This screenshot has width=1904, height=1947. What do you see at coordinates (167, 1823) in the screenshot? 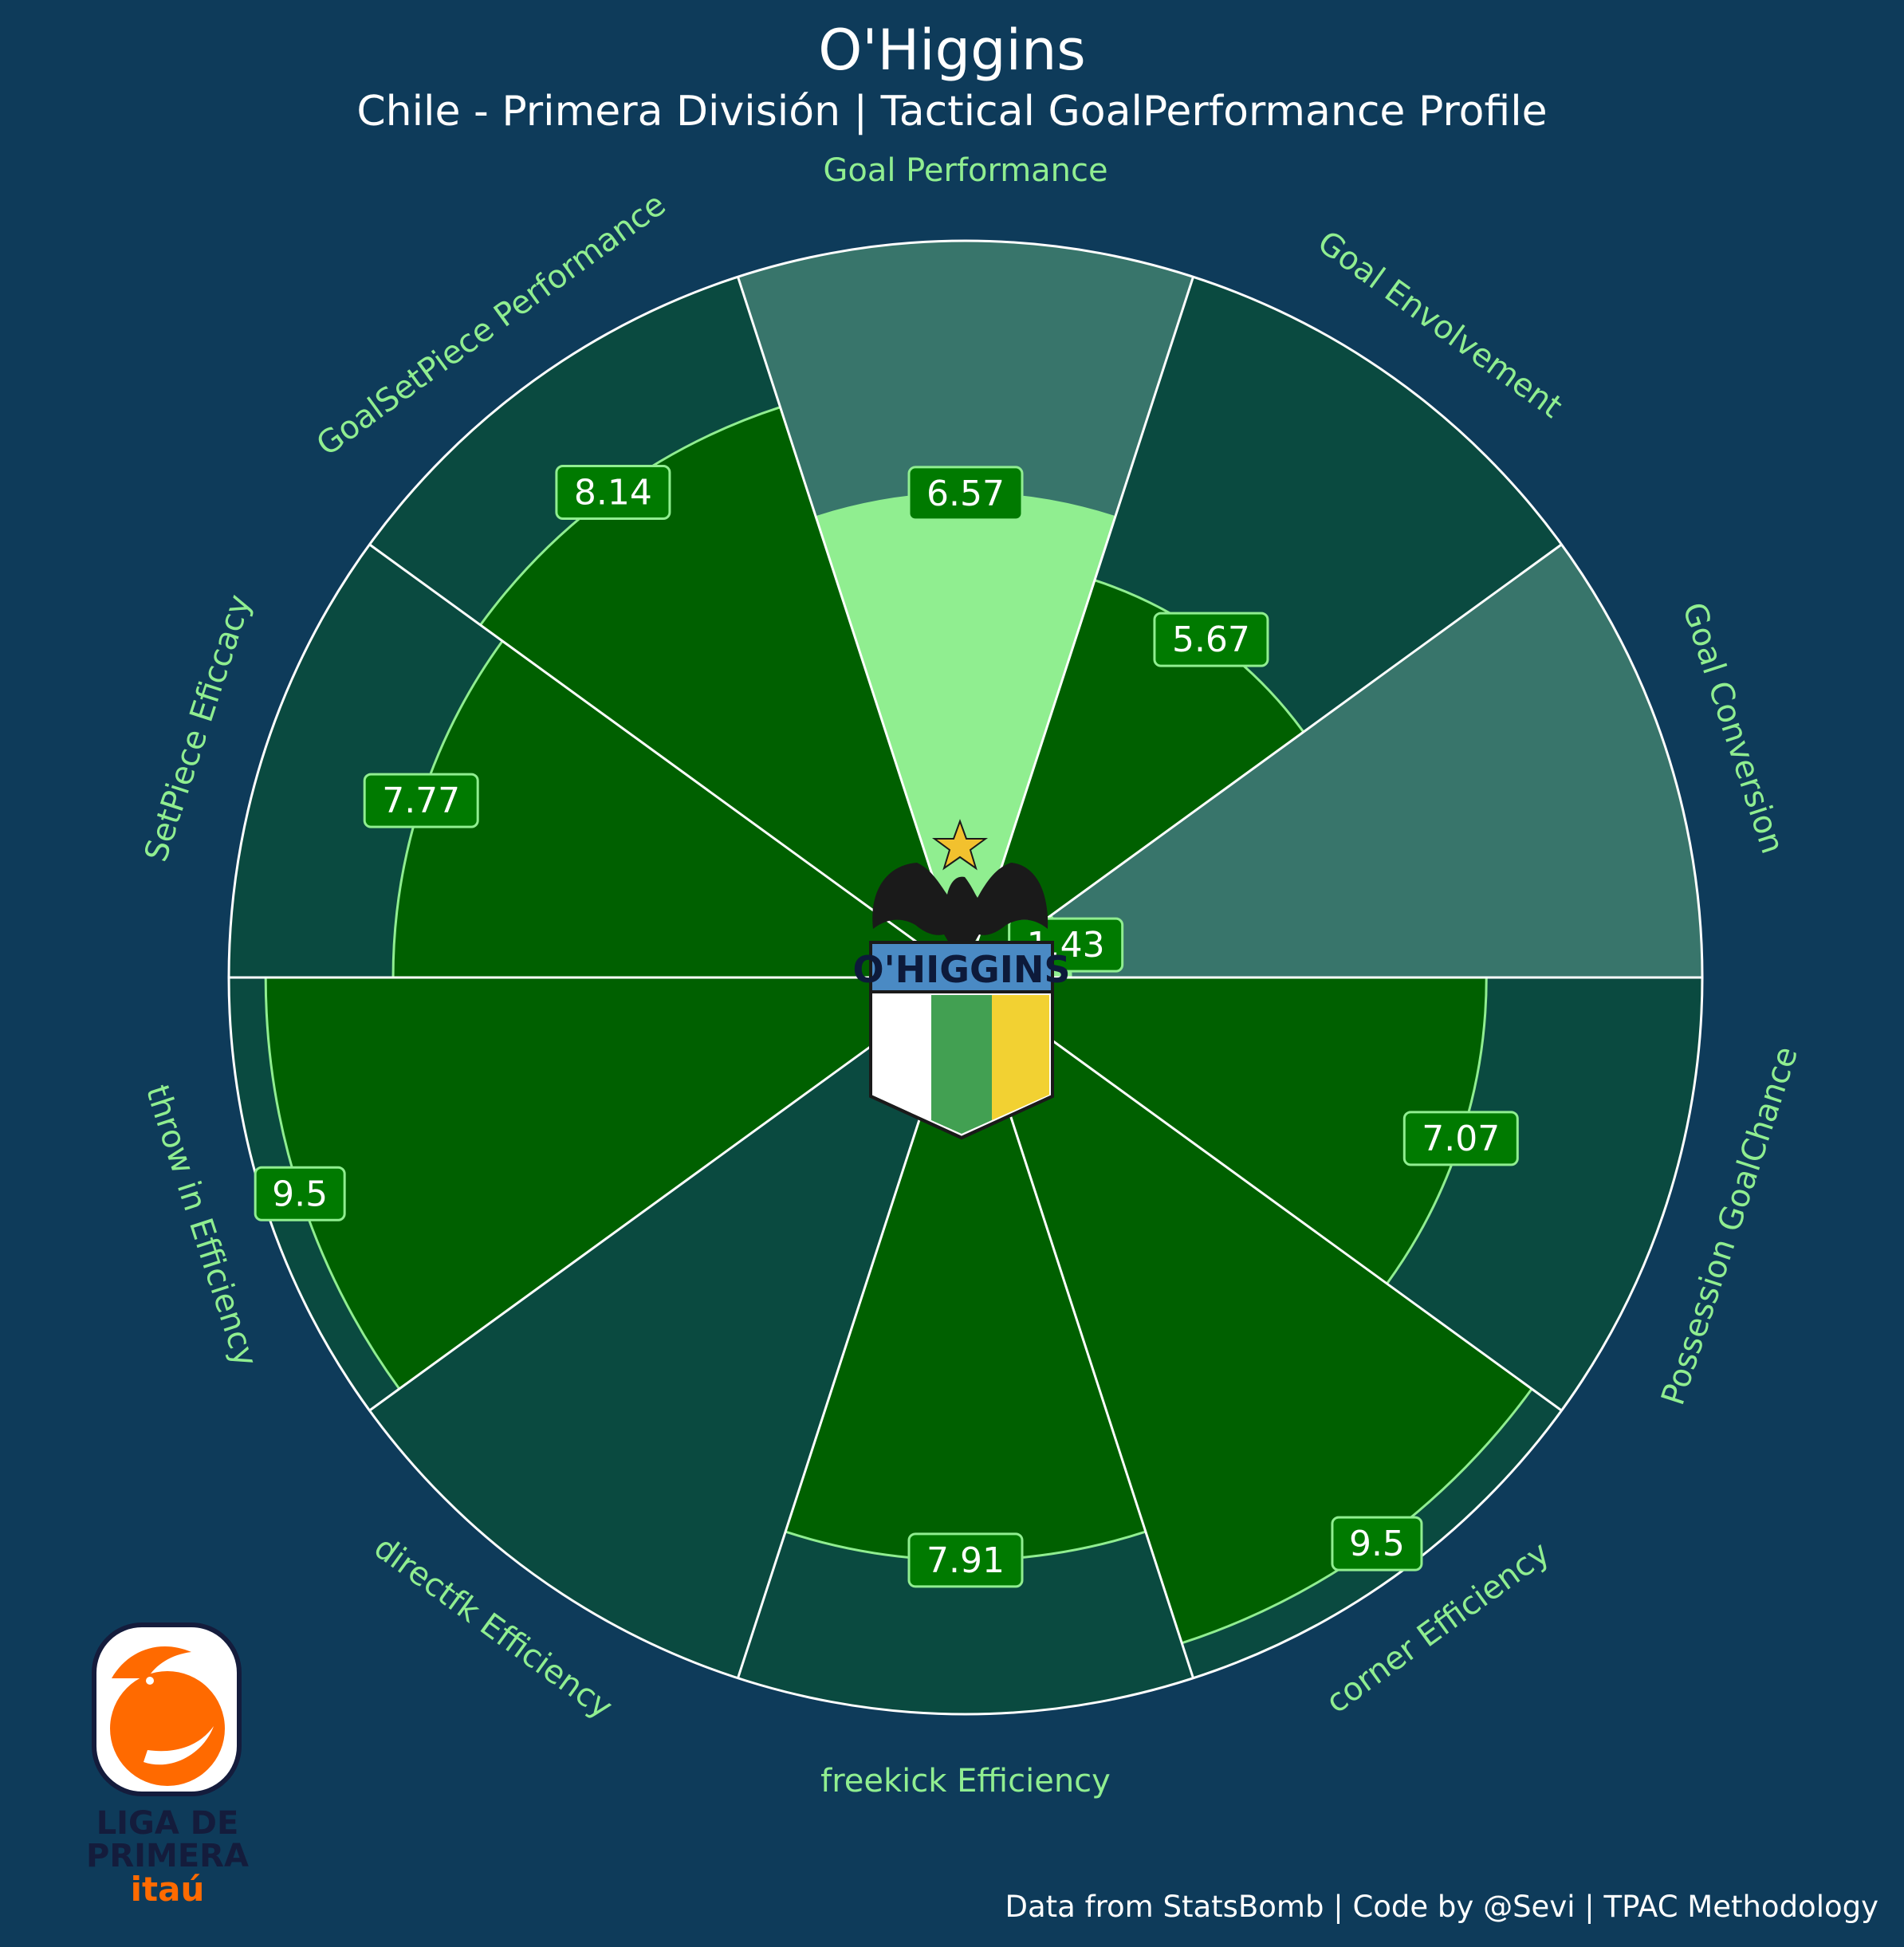
I see `league-logo-line1: LIGA DE` at bounding box center [167, 1823].